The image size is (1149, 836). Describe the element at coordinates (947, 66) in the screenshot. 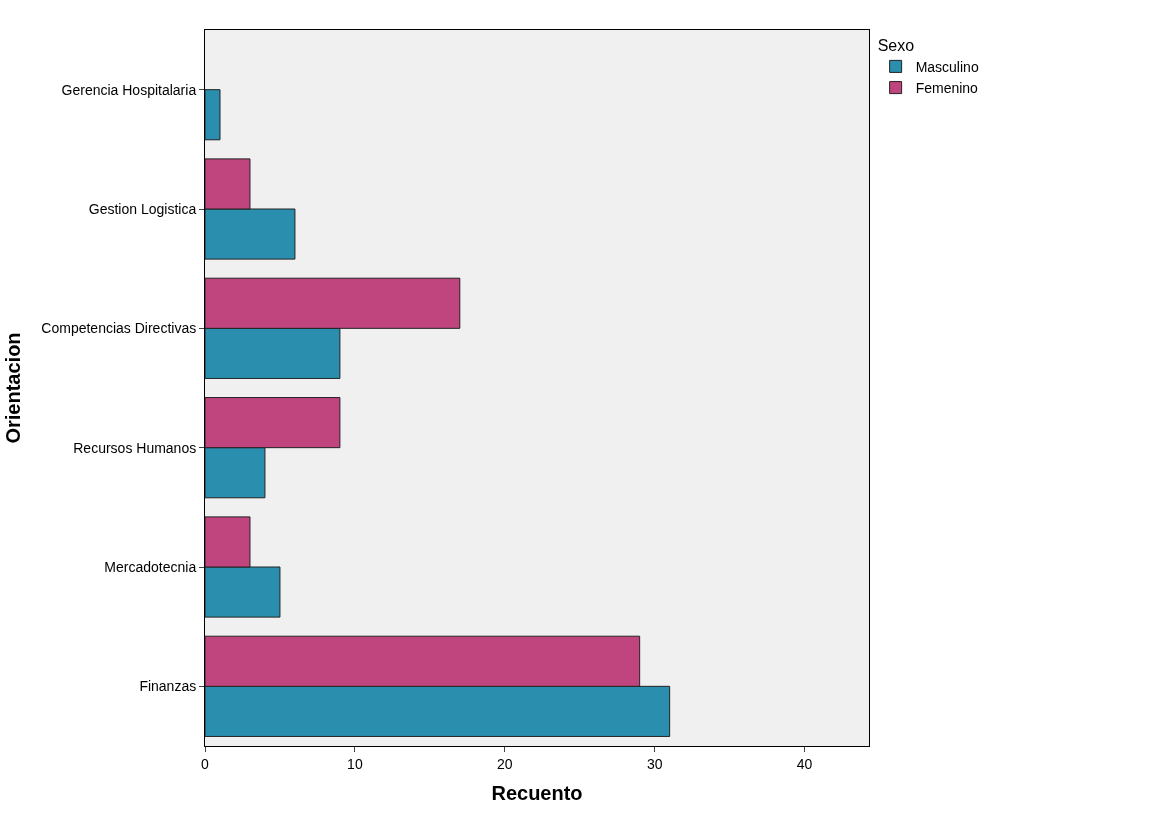

I see `legend-label: Masculino` at that location.